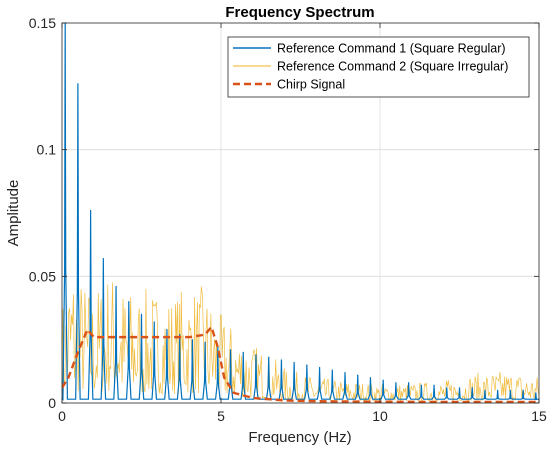  I want to click on y-tick-label: 0.1, so click(47, 150).